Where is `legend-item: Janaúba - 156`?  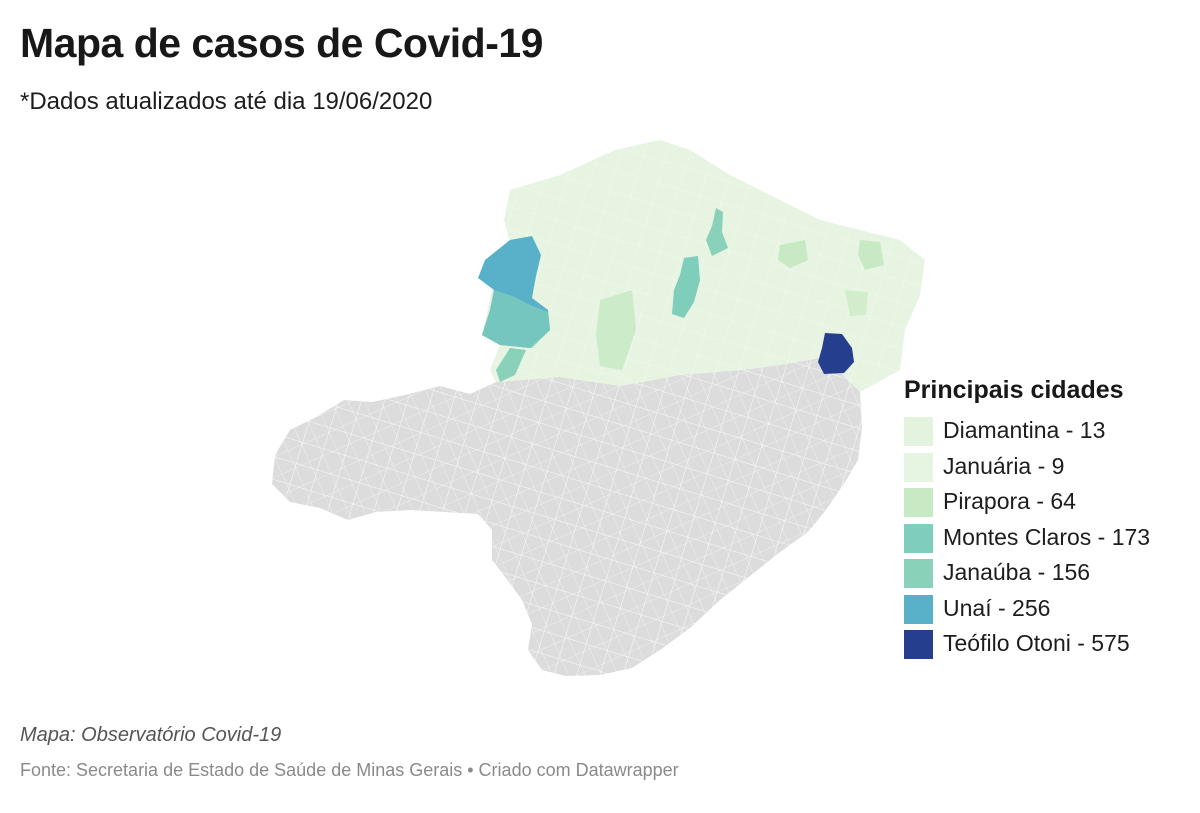
legend-item: Janaúba - 156 is located at coordinates (1049, 575).